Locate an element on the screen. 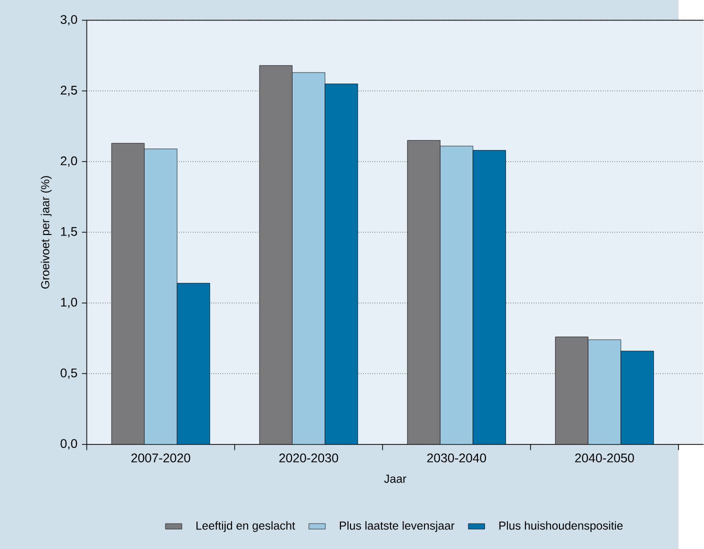  legend-label: Leeftijd en geslacht is located at coordinates (246, 526).